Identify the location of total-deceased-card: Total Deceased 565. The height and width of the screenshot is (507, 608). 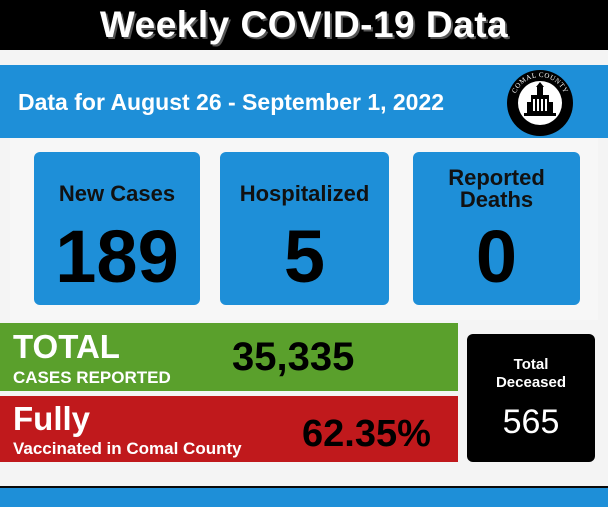
(531, 398).